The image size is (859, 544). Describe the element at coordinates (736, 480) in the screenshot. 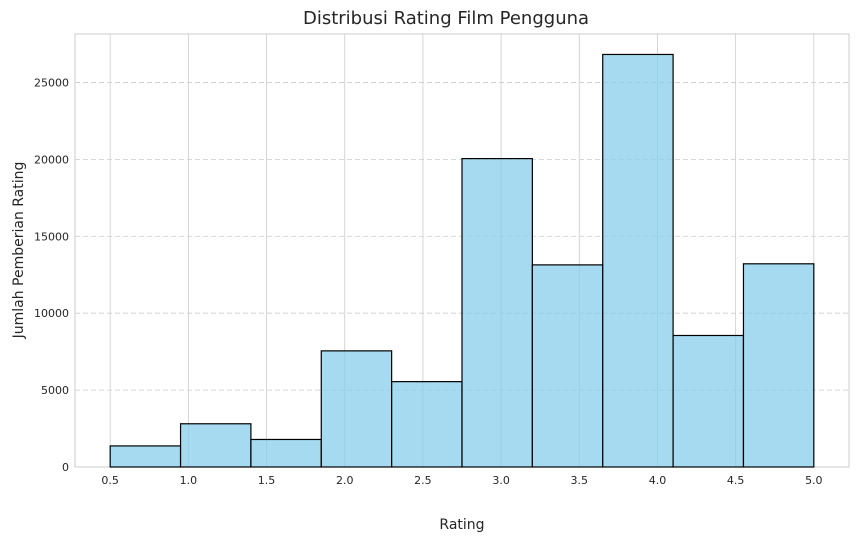

I see `x-tick-label: 4.5` at that location.